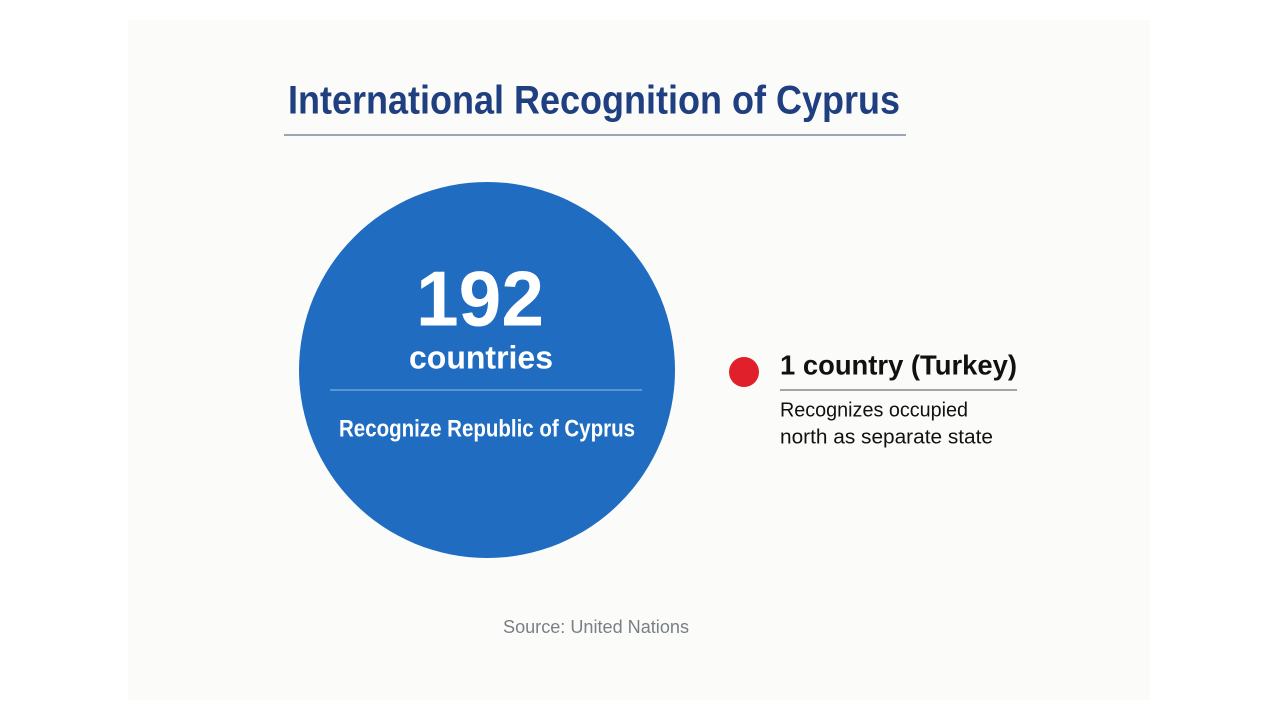 This screenshot has height=720, width=1280. I want to click on other-description: north as separate state, so click(886, 437).